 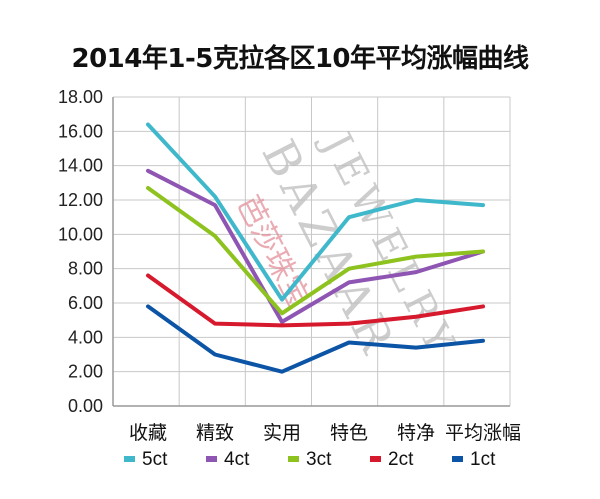 What do you see at coordinates (215, 433) in the screenshot?
I see `x-tick-label: 精致` at bounding box center [215, 433].